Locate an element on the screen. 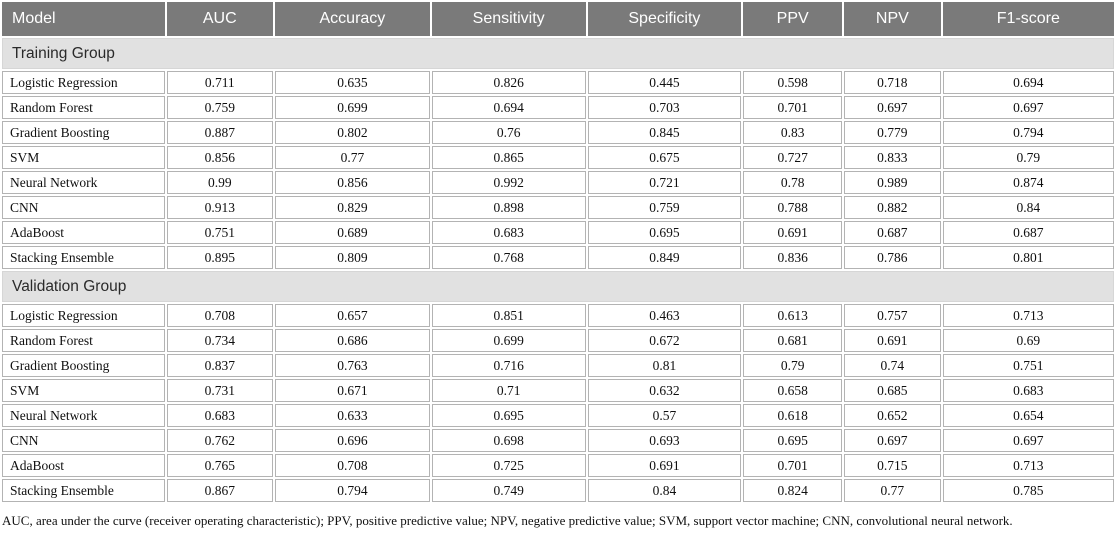 Image resolution: width=1116 pixels, height=545 pixels. value-cell: 0.74 is located at coordinates (892, 365).